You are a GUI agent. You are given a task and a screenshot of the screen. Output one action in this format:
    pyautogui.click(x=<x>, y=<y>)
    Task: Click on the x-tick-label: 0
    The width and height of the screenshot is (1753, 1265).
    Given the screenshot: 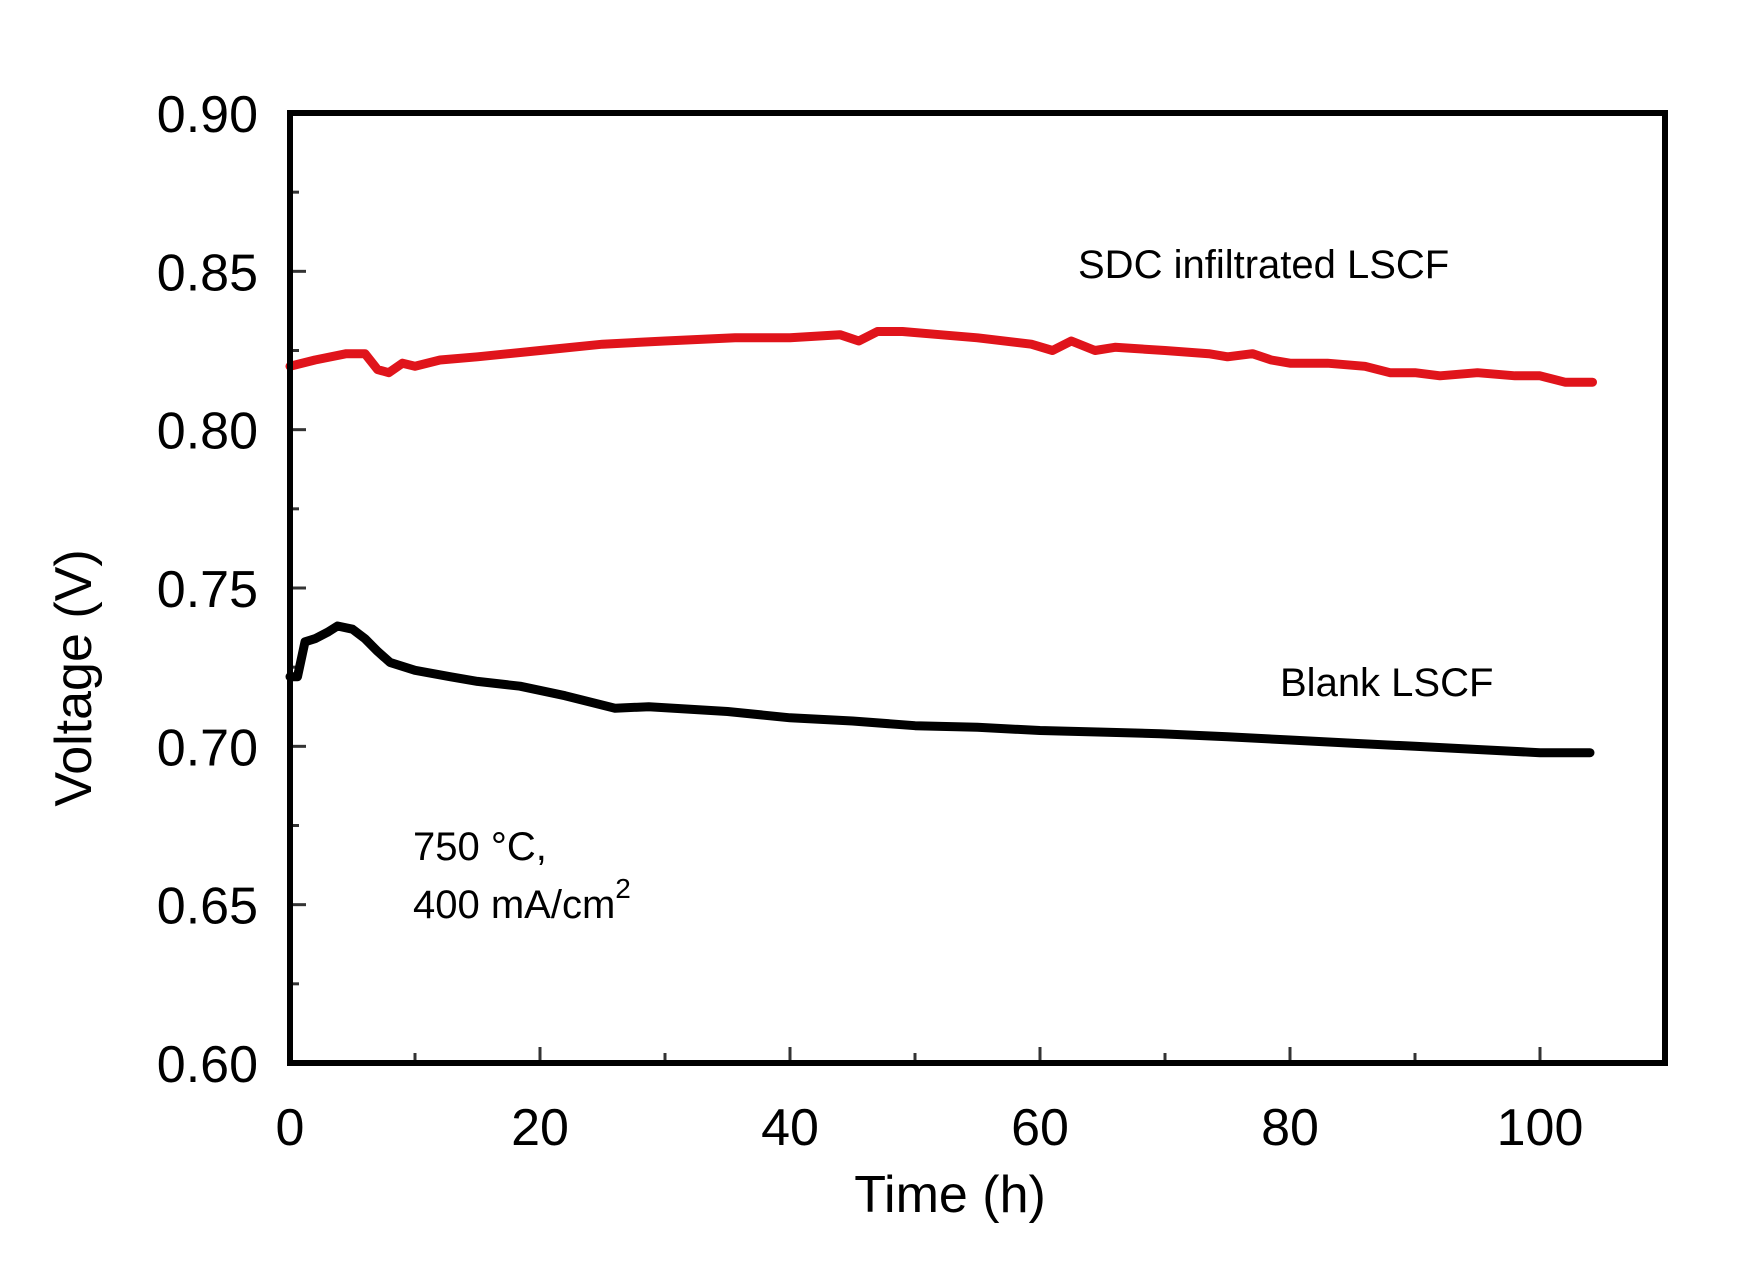 What is the action you would take?
    pyautogui.click(x=290, y=1128)
    